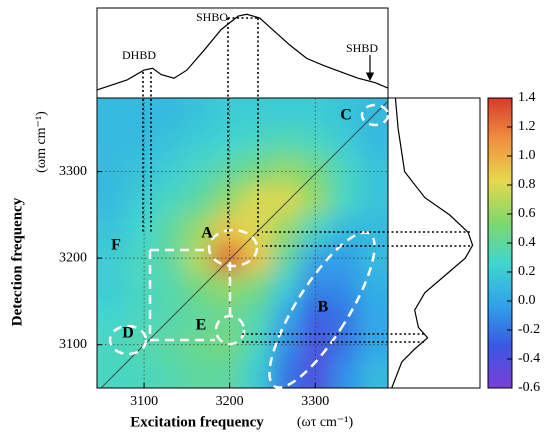 Image resolution: width=550 pixels, height=436 pixels. What do you see at coordinates (529, 387) in the screenshot?
I see `colorbar-tick-label: -0.6` at bounding box center [529, 387].